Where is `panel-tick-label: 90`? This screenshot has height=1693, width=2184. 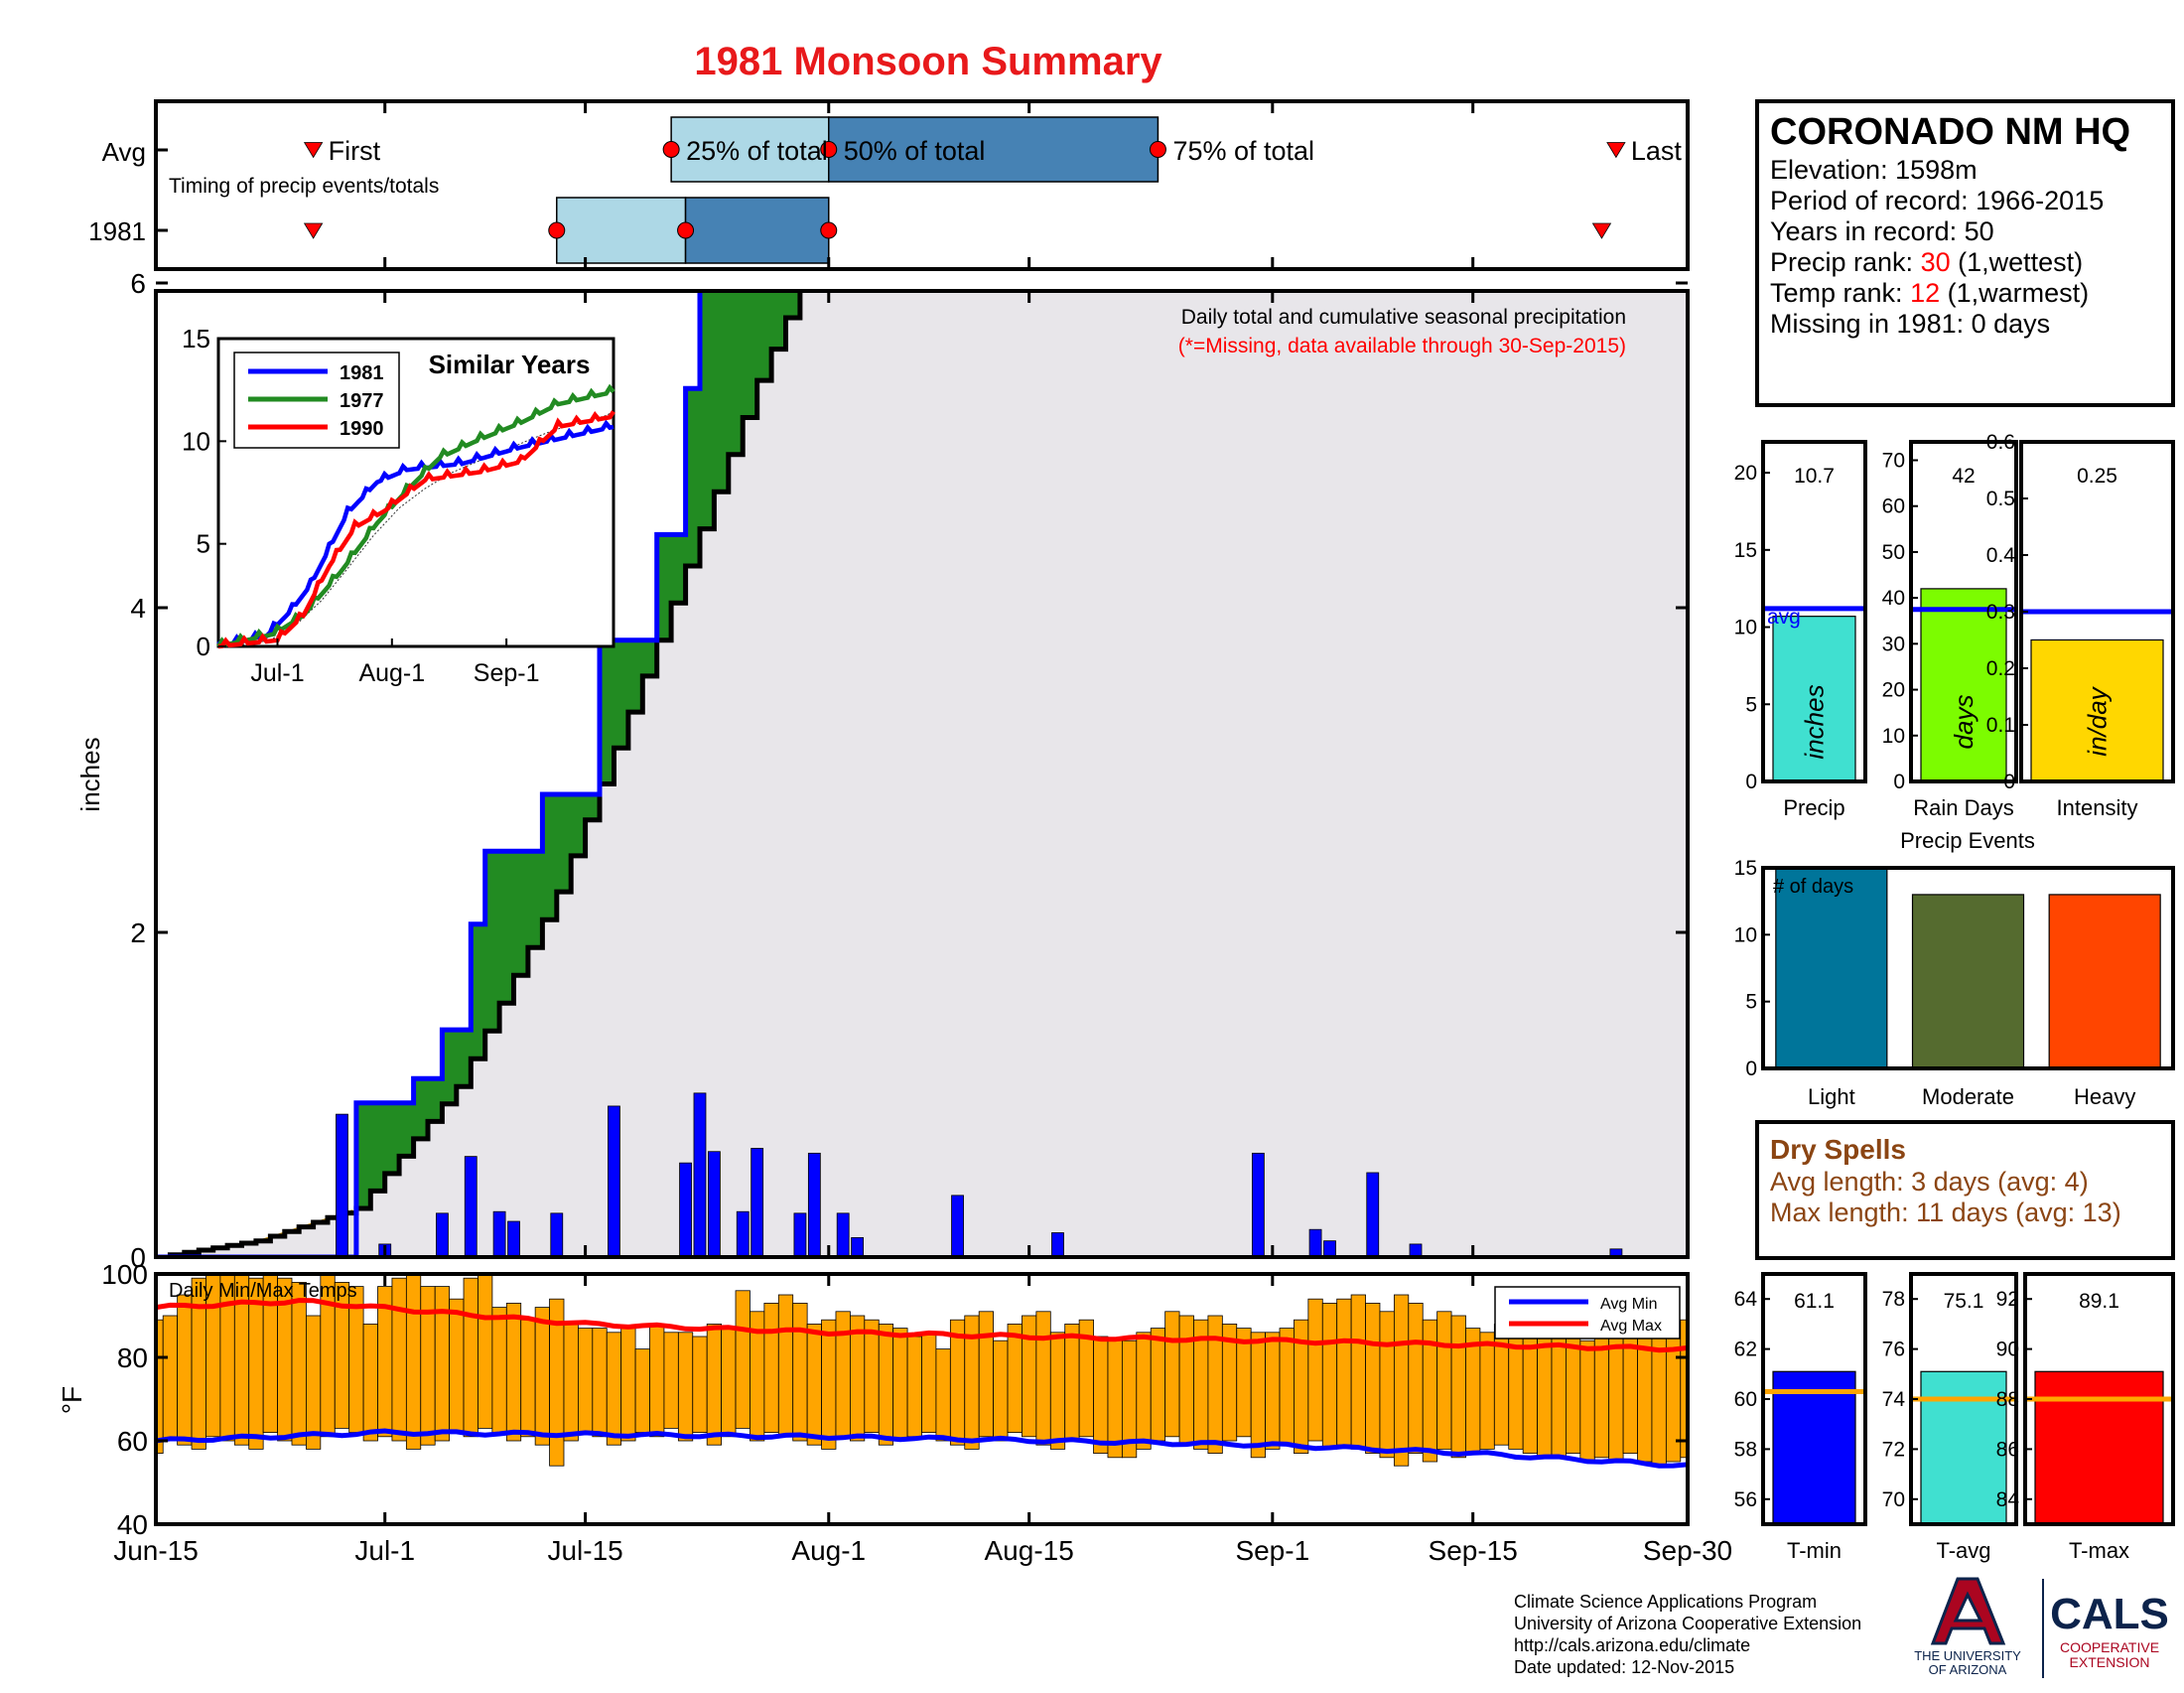
panel-tick-label: 90 is located at coordinates (2007, 1350).